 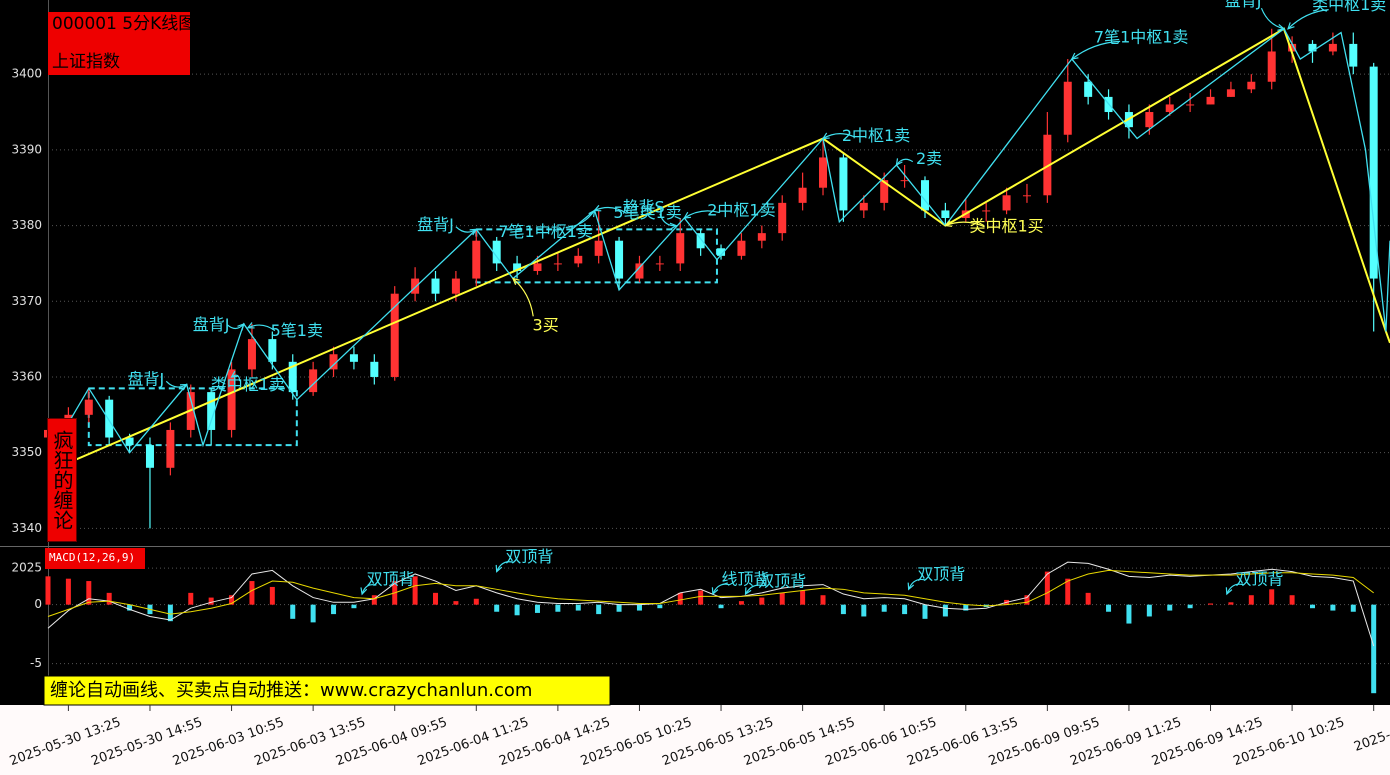 I want to click on annotation: 3买, so click(x=546, y=325).